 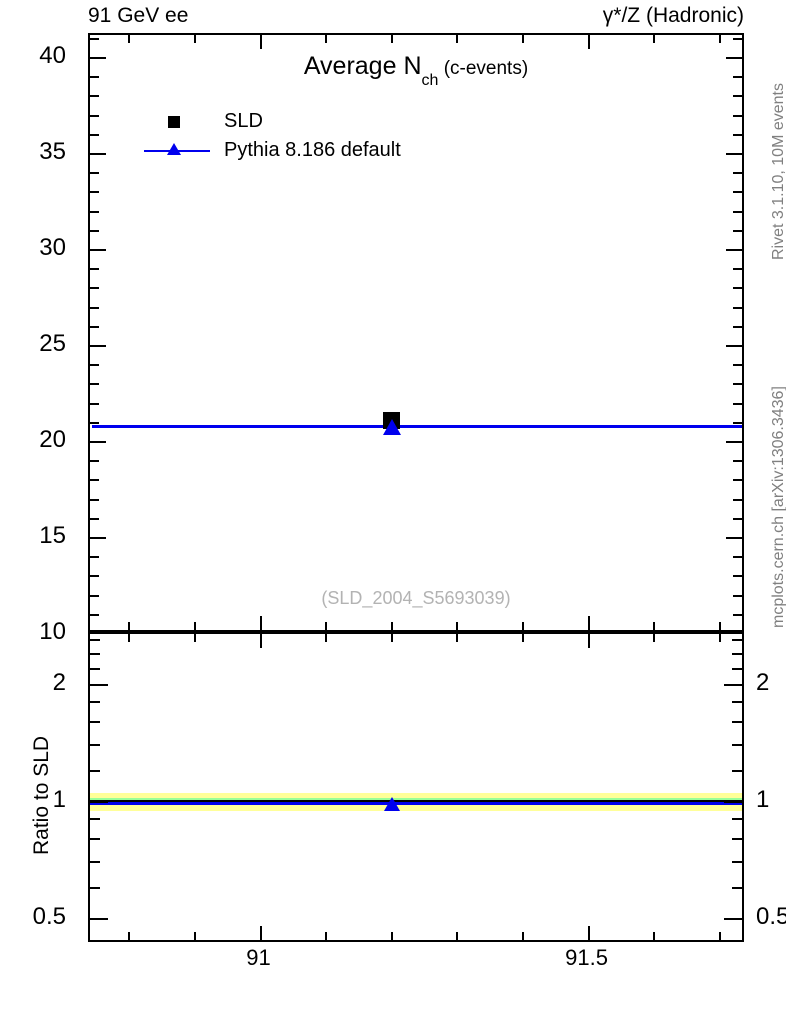 I want to click on legend-entry-sld: SLD, so click(x=307, y=121).